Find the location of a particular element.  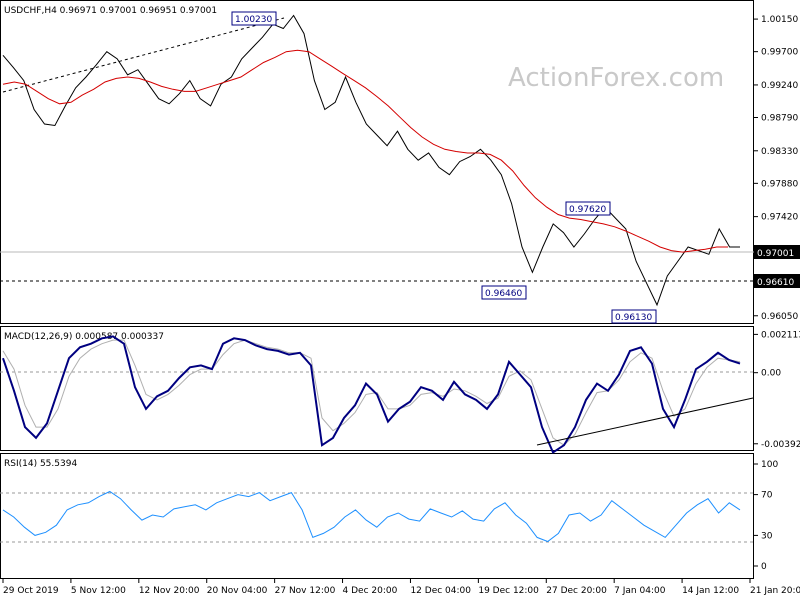

trend-line-dashed is located at coordinates (143, 55).